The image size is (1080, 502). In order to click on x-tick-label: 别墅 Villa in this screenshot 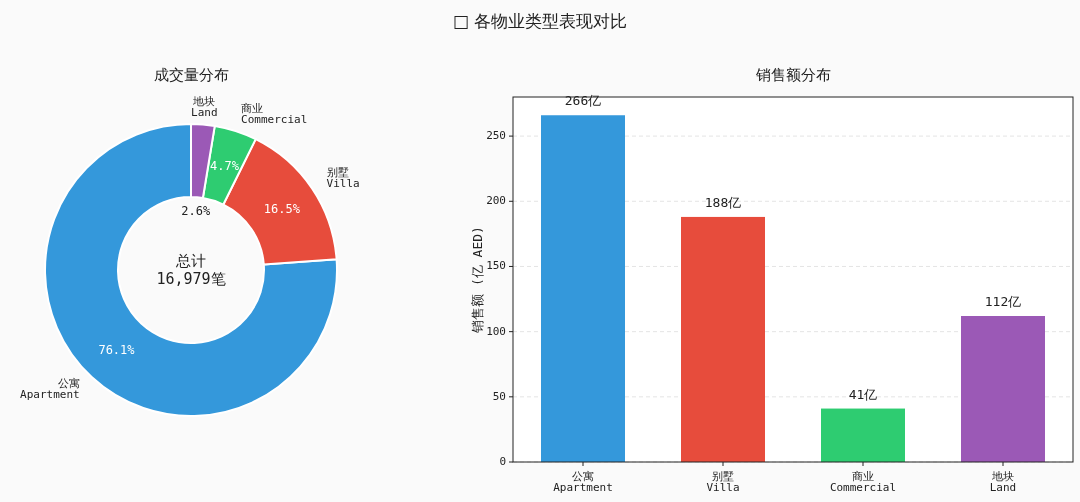, I will do `click(723, 481)`.